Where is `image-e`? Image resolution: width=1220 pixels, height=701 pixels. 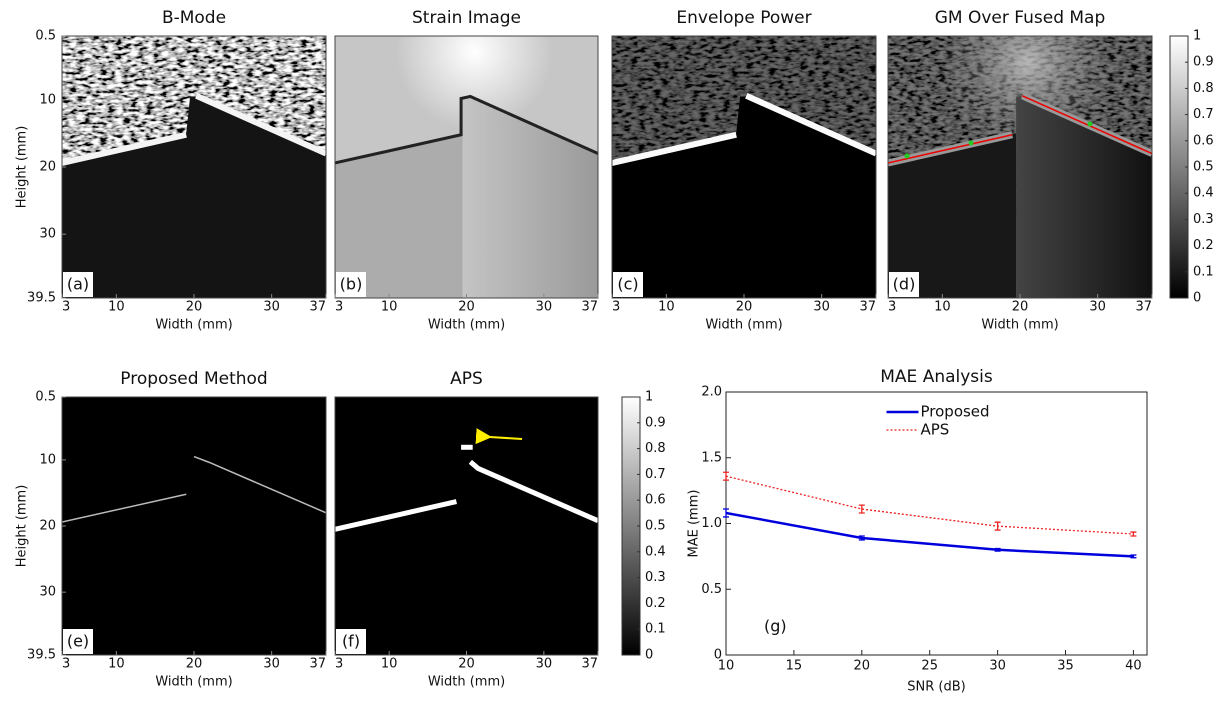 image-e is located at coordinates (194, 526).